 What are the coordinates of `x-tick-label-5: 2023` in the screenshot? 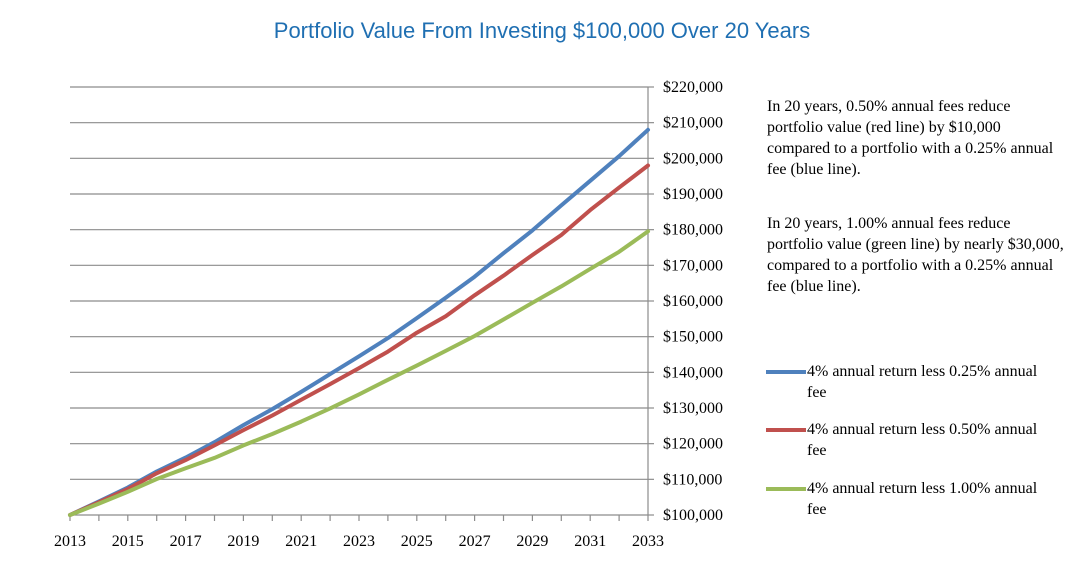 It's located at (359, 541).